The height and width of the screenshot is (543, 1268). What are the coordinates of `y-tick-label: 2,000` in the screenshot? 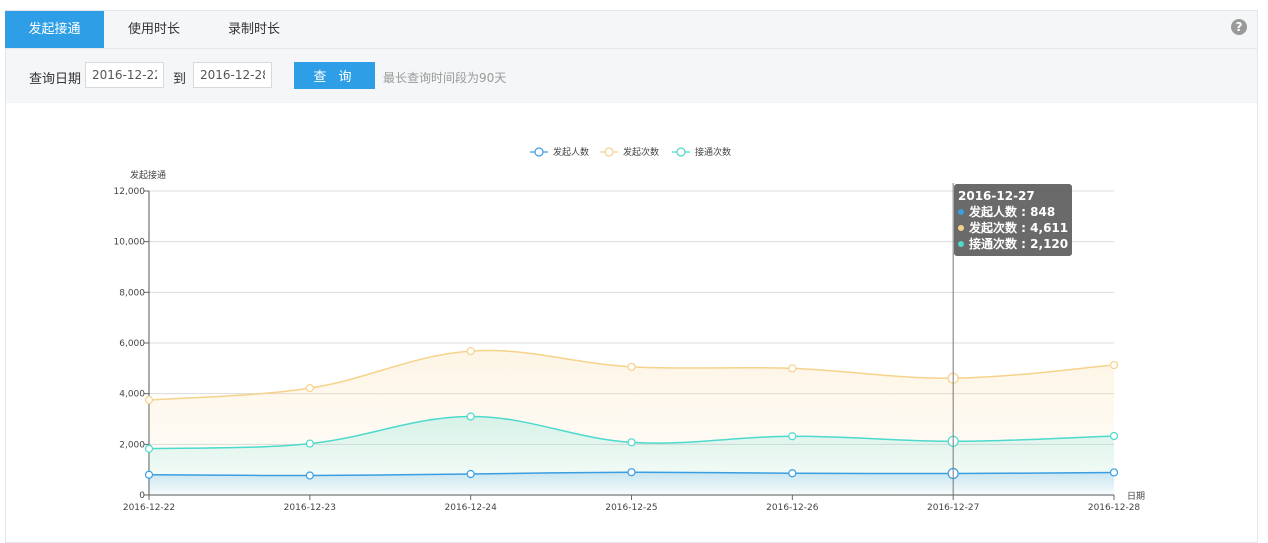 It's located at (132, 445).